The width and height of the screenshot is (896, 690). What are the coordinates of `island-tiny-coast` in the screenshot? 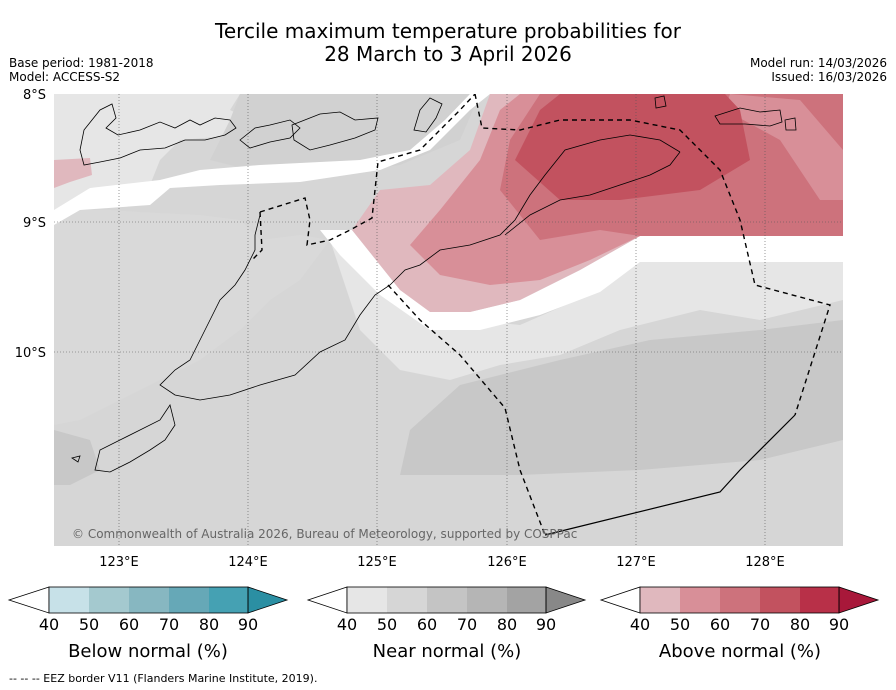 It's located at (660, 102).